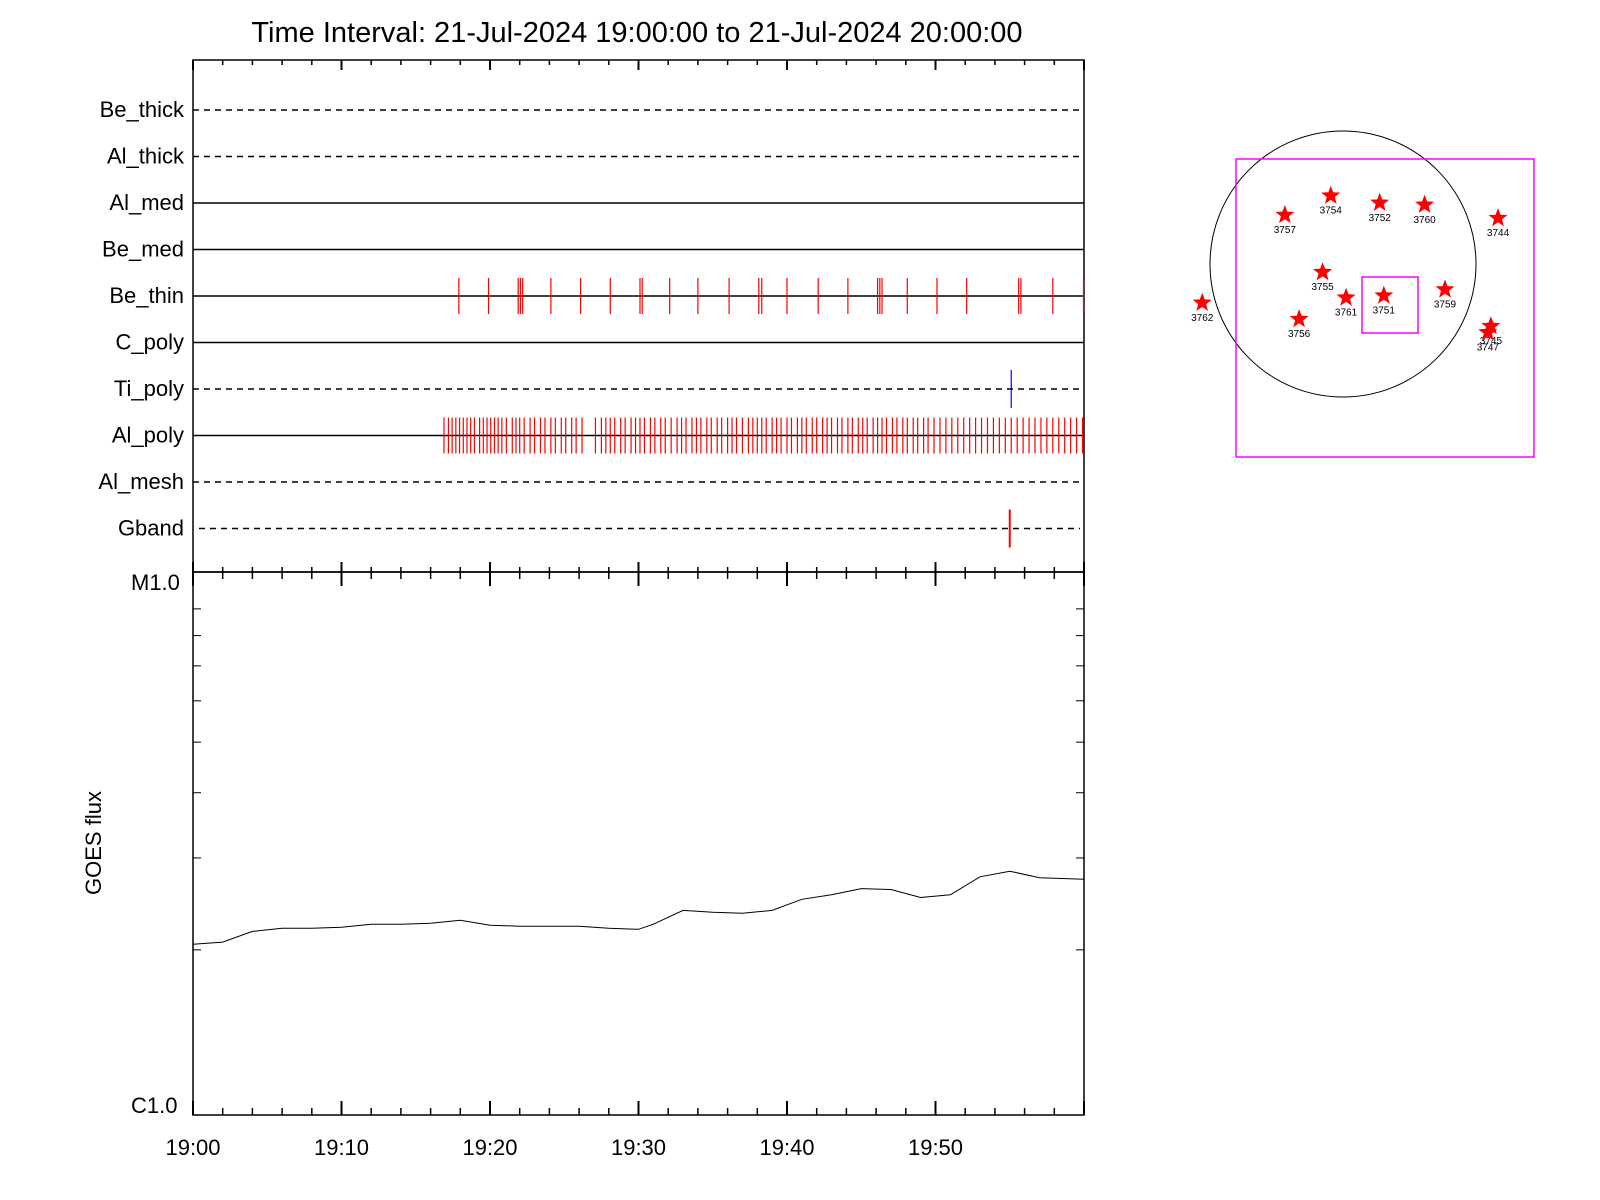  Describe the element at coordinates (564, 1147) in the screenshot. I see `goes-x-tick-labels: 19:00 19:10 19:20 19:30 19:40 19:50` at that location.